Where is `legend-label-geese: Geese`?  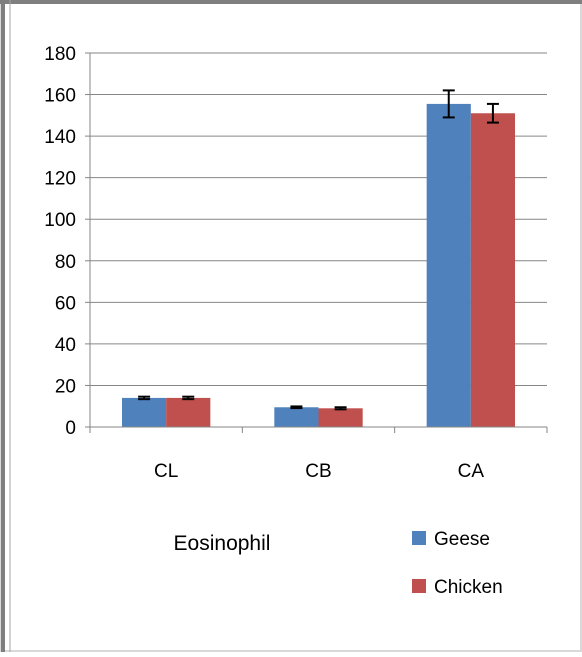 legend-label-geese: Geese is located at coordinates (462, 539).